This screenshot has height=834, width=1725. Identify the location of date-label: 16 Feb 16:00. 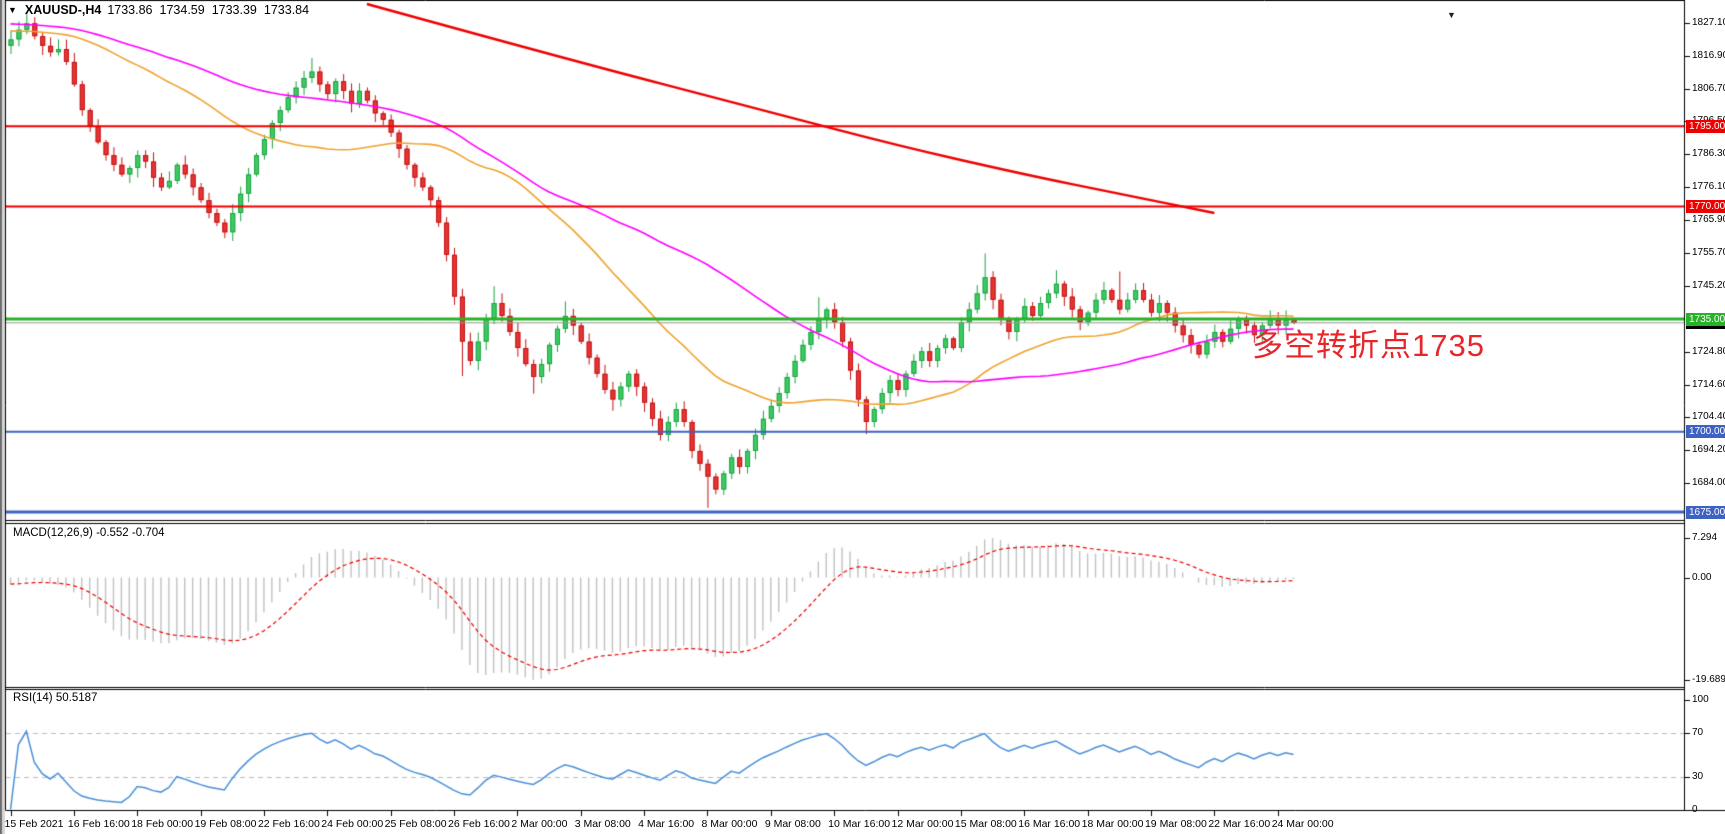
(98, 824).